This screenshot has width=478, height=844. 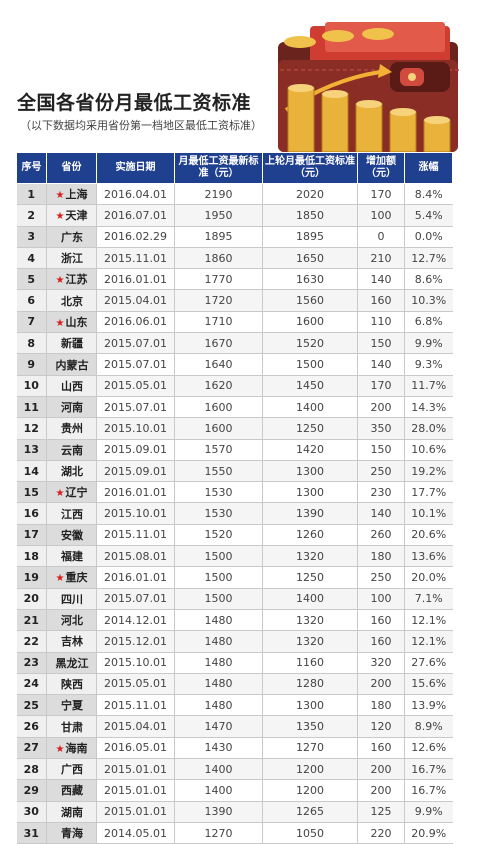 I want to click on table-row: 31 青海 2014.05.01 1270 1050 220 20.9%, so click(x=234, y=833).